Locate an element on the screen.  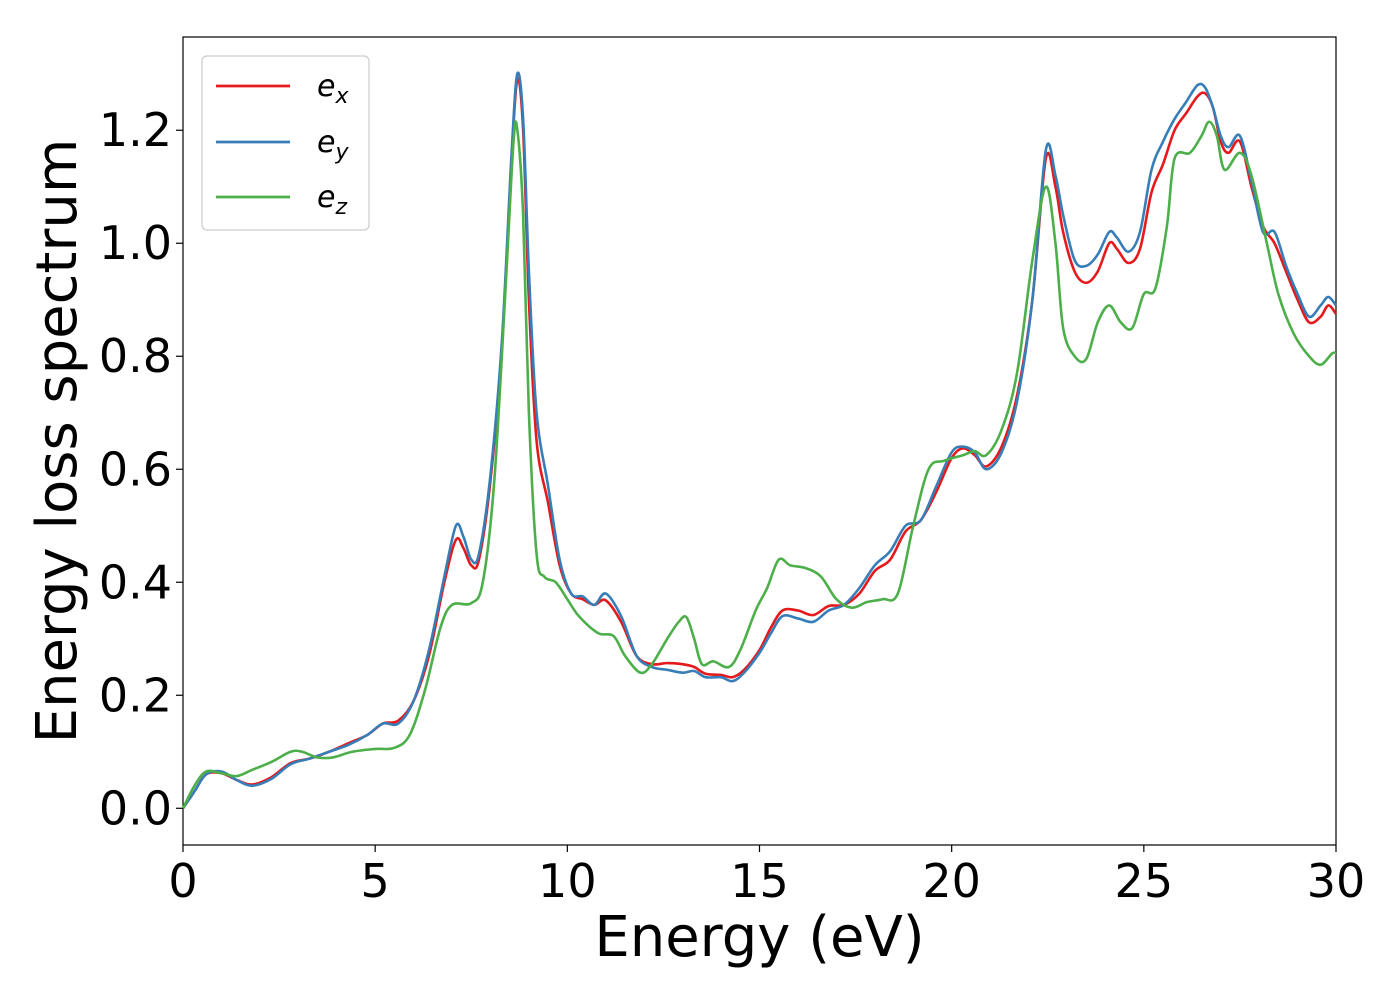
y-axis-ticks: 0.0 0.2 0.4 0.6 0.8 1.0 1.2 is located at coordinates (141, 469).